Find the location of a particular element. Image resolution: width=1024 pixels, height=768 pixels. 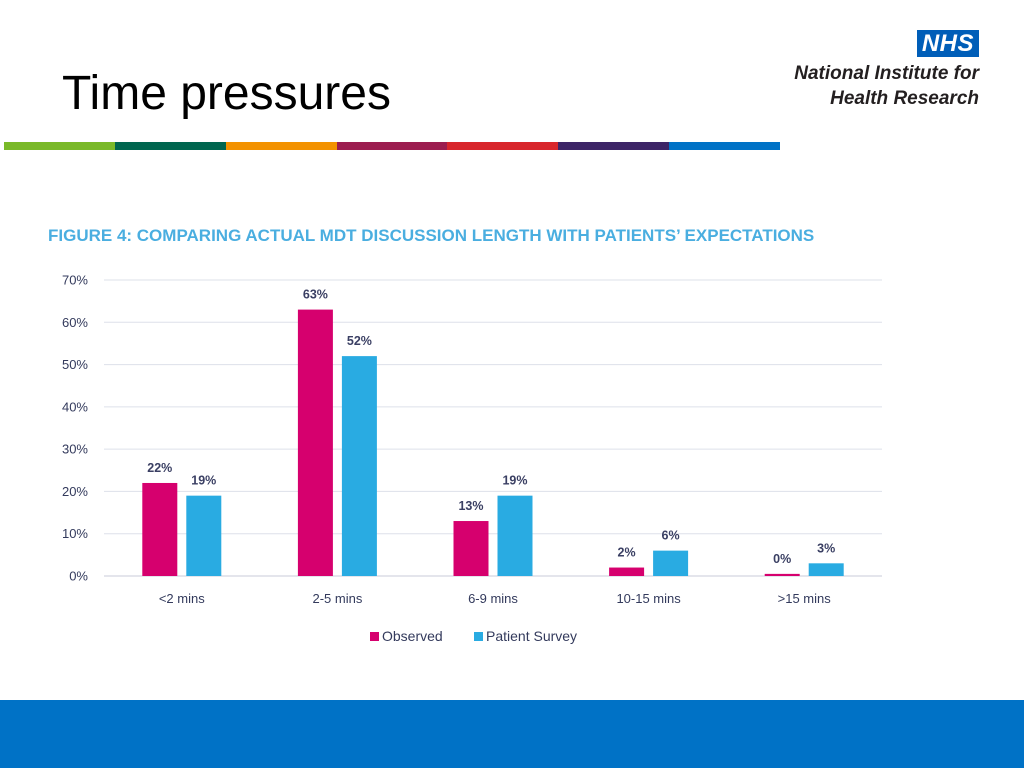

data-label: 6% is located at coordinates (671, 536).